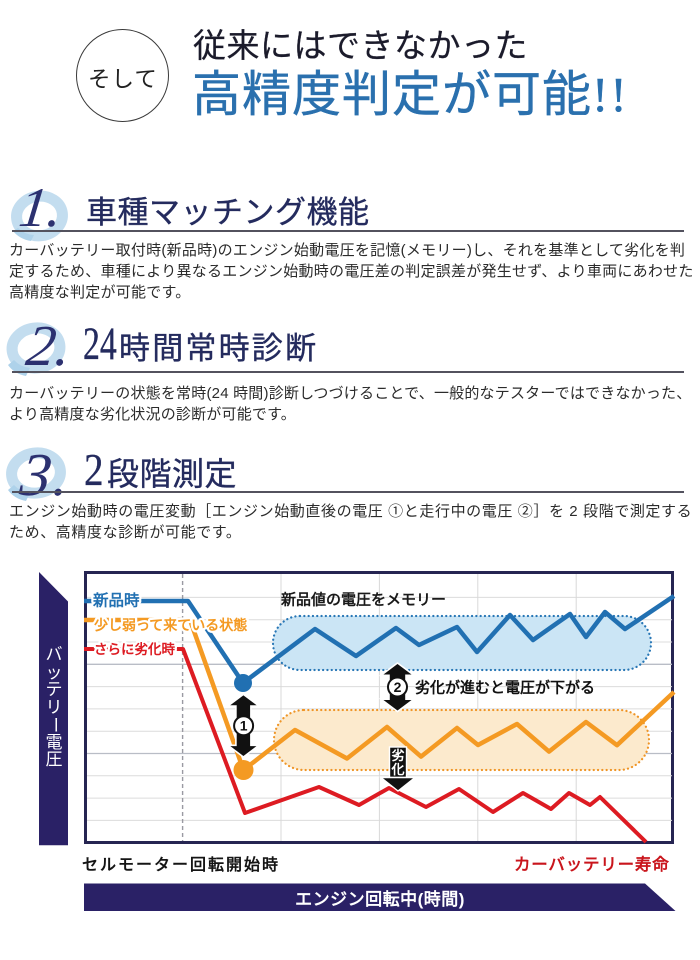 This screenshot has height=960, width=700. I want to click on svg-text: 少し弱って来ている状態, so click(170, 625).